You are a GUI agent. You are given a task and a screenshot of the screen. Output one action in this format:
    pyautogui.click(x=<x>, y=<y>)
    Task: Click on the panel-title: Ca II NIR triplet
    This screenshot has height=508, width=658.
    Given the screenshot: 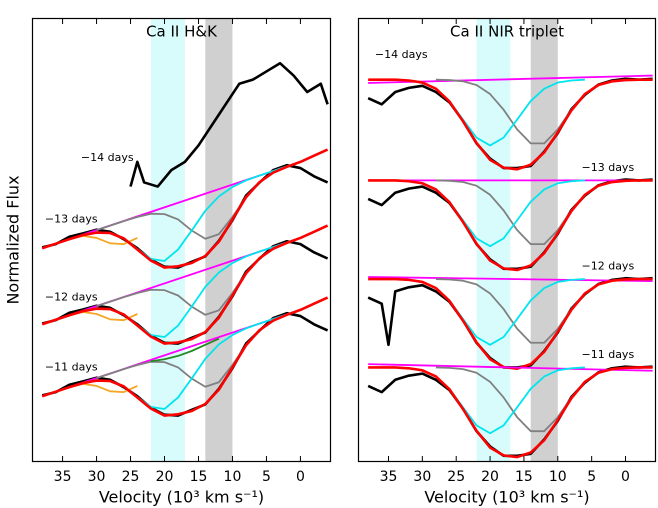 What is the action you would take?
    pyautogui.click(x=507, y=32)
    